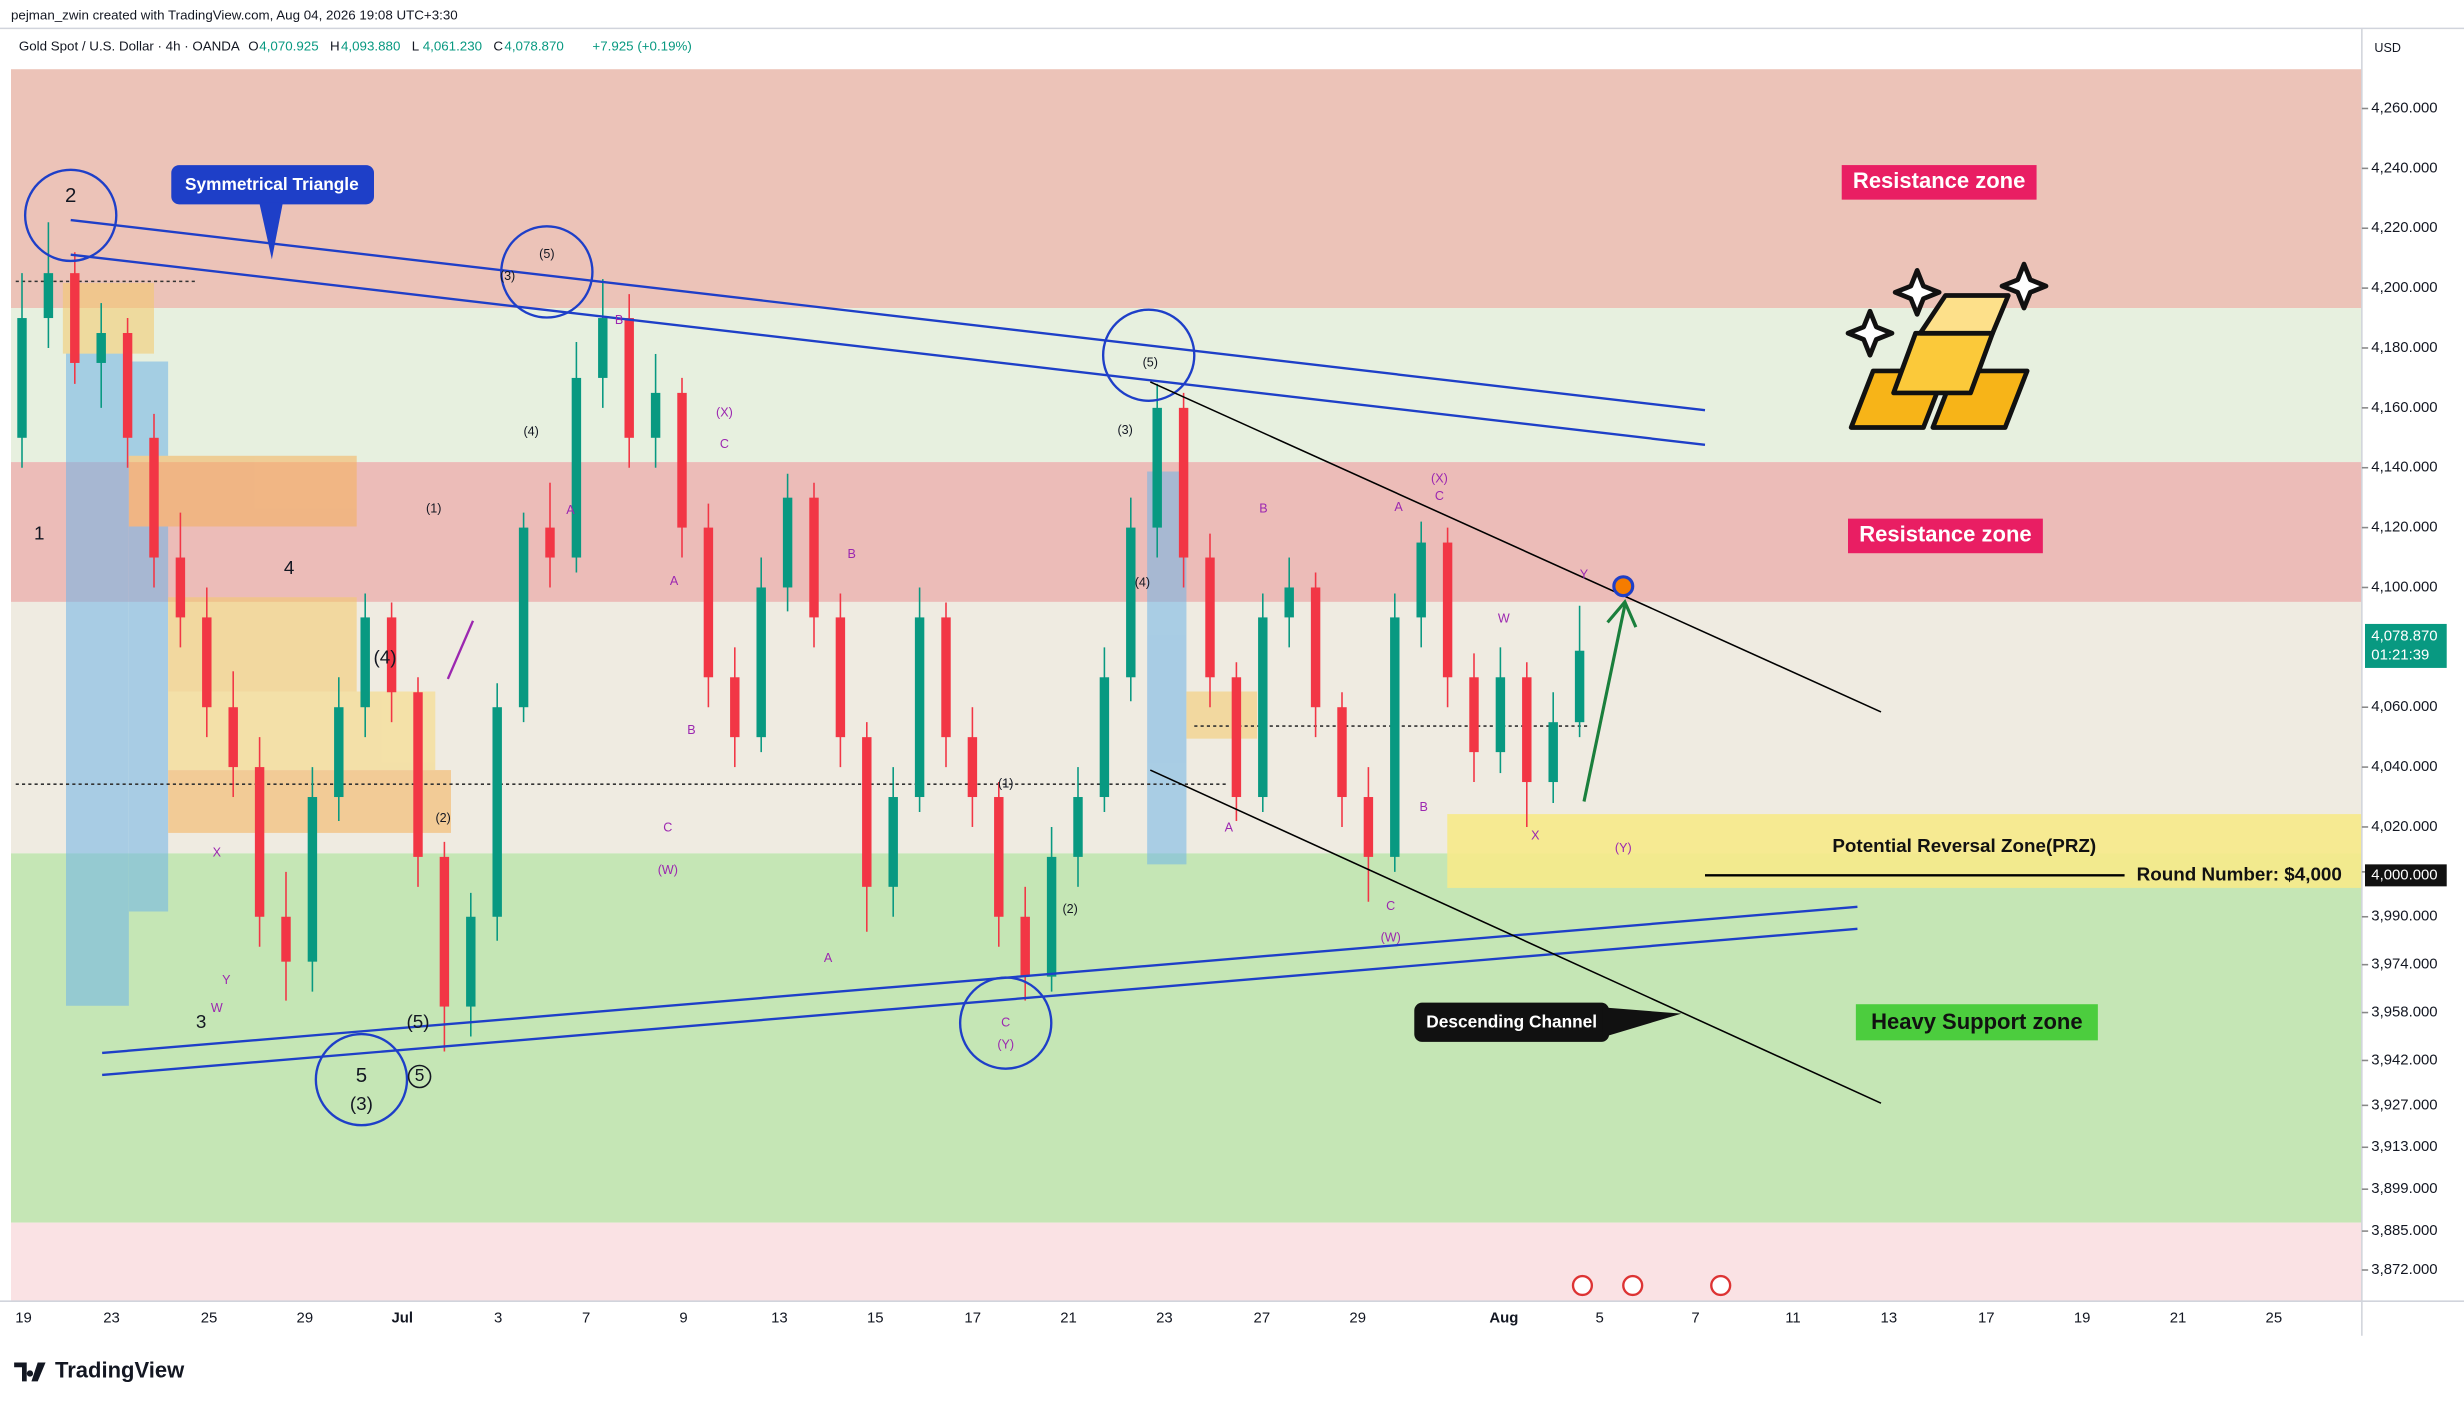  Describe the element at coordinates (452, 46) in the screenshot. I see `ohlc-value: 4,061.230` at that location.